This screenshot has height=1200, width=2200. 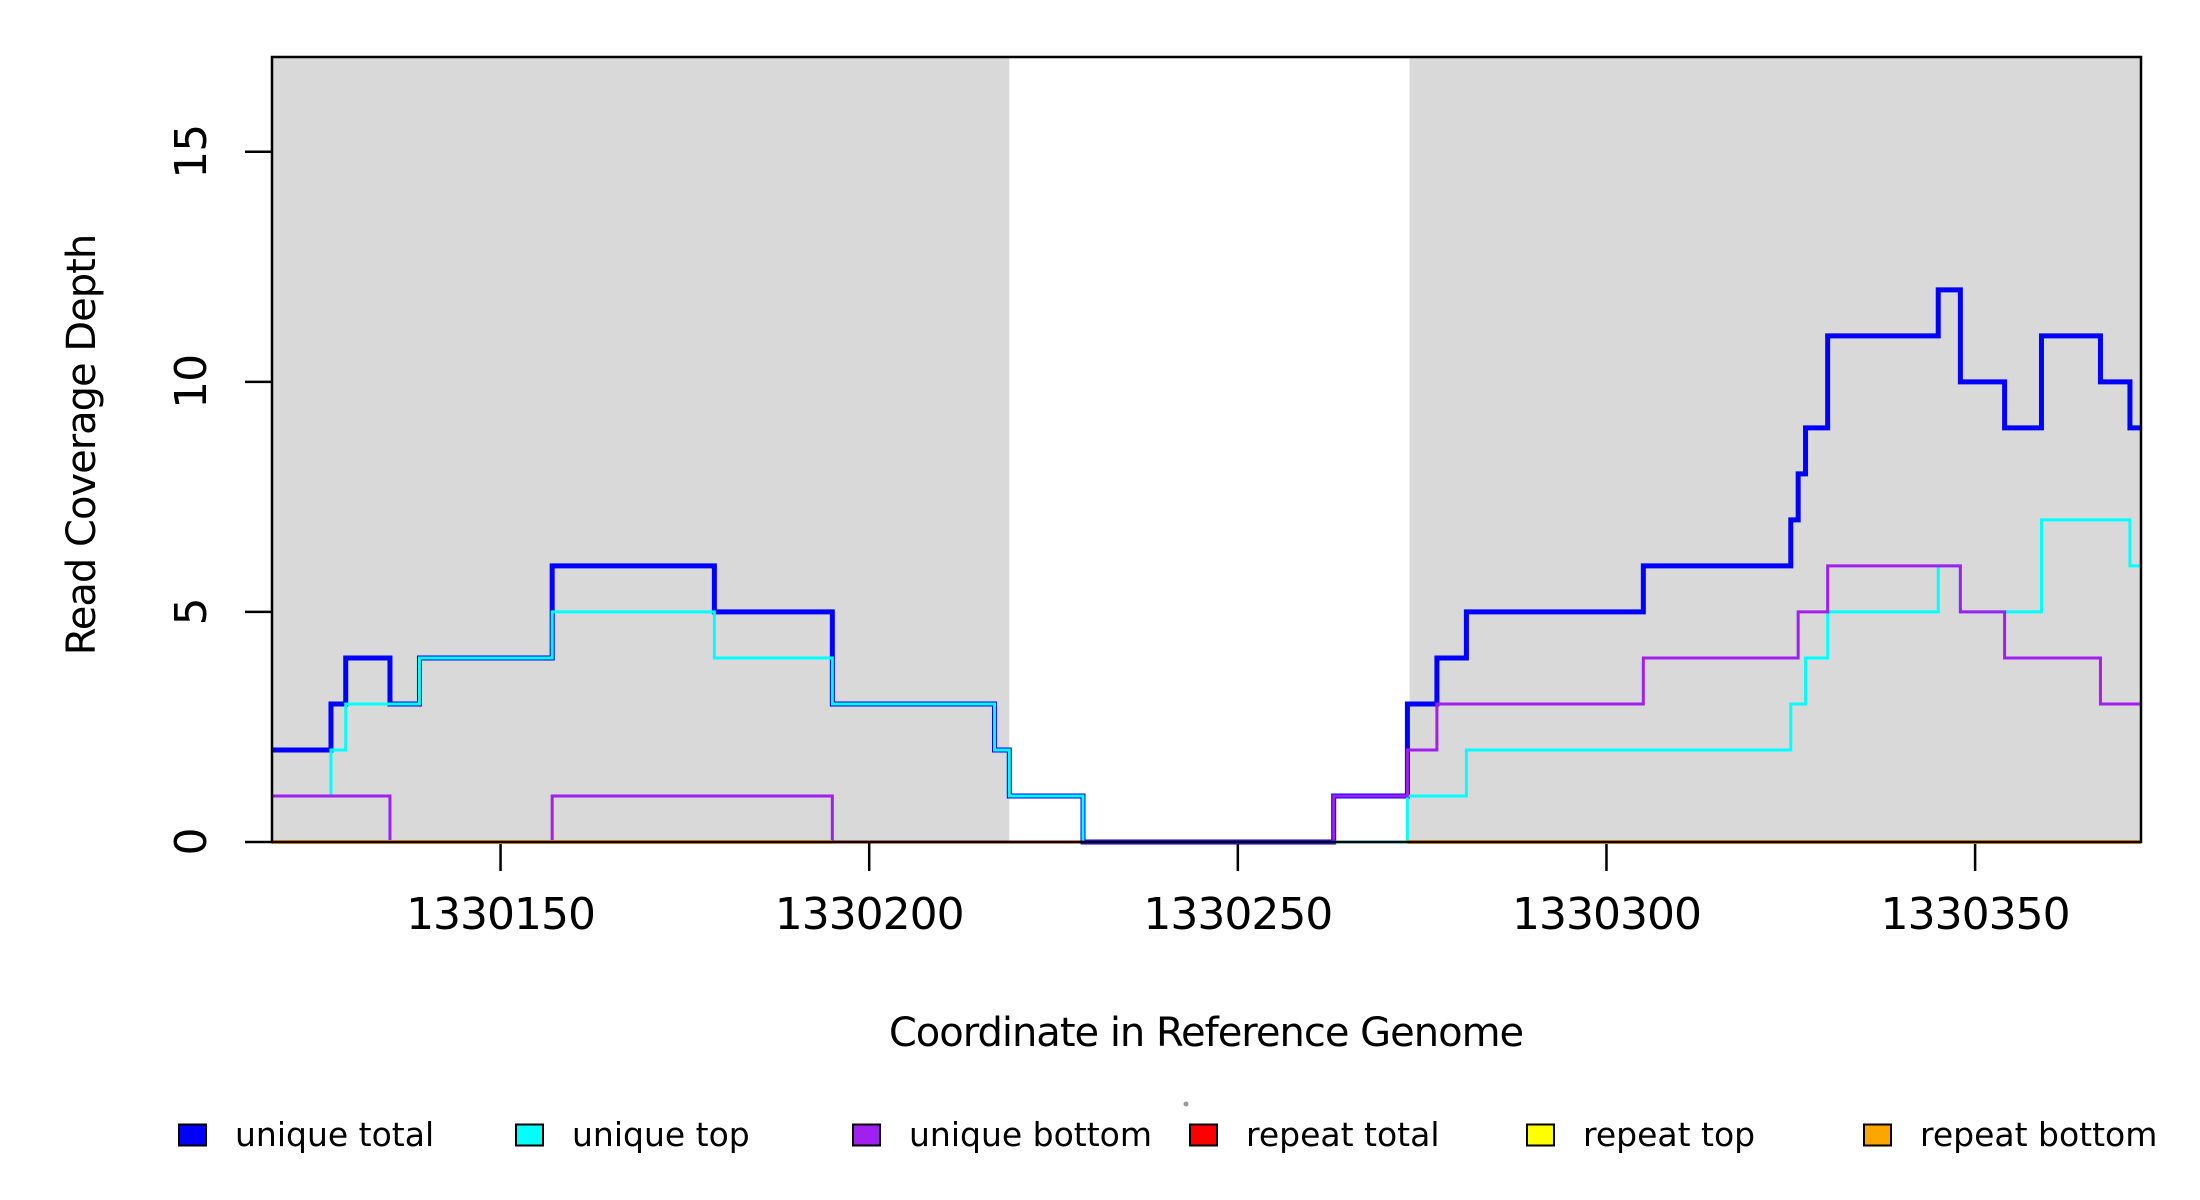 I want to click on legend-swatch-unique-total, so click(x=192, y=1135).